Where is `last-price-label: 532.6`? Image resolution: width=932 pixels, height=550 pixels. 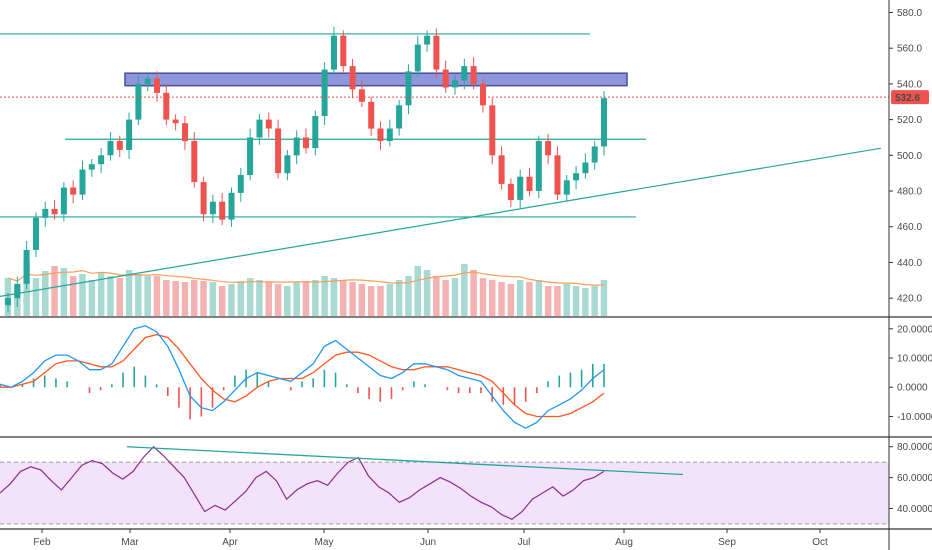 last-price-label: 532.6 is located at coordinates (907, 98).